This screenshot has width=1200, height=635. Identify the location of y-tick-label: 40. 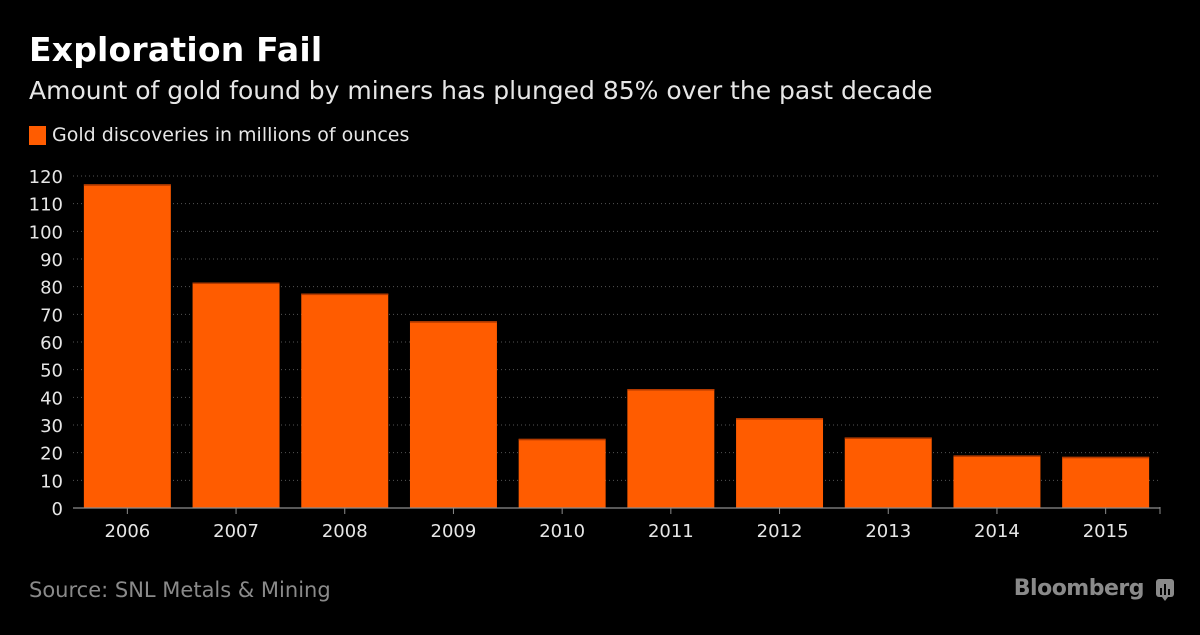
(51, 398).